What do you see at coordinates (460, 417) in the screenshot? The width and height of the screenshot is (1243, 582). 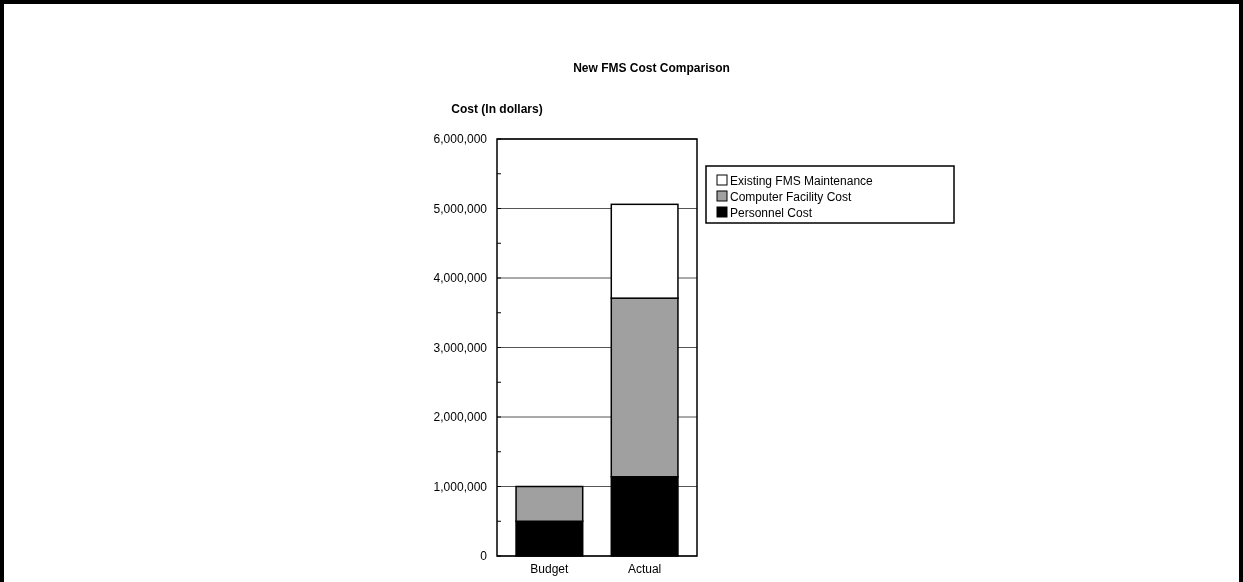 I see `y-tick-label: 2,000,000` at bounding box center [460, 417].